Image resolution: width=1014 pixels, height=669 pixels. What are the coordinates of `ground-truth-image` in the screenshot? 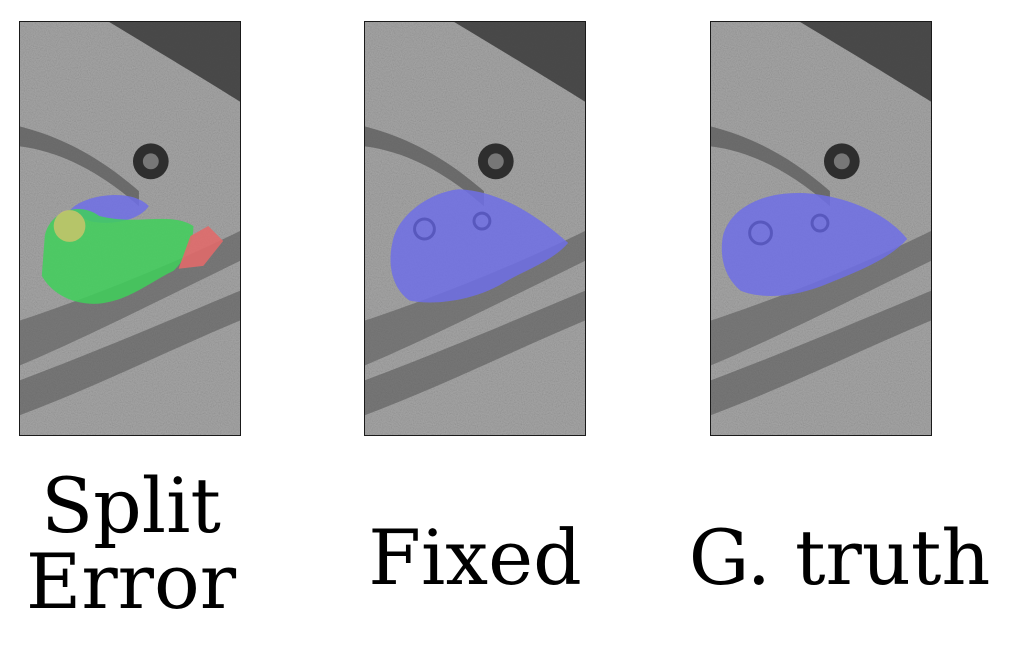 It's located at (821, 228).